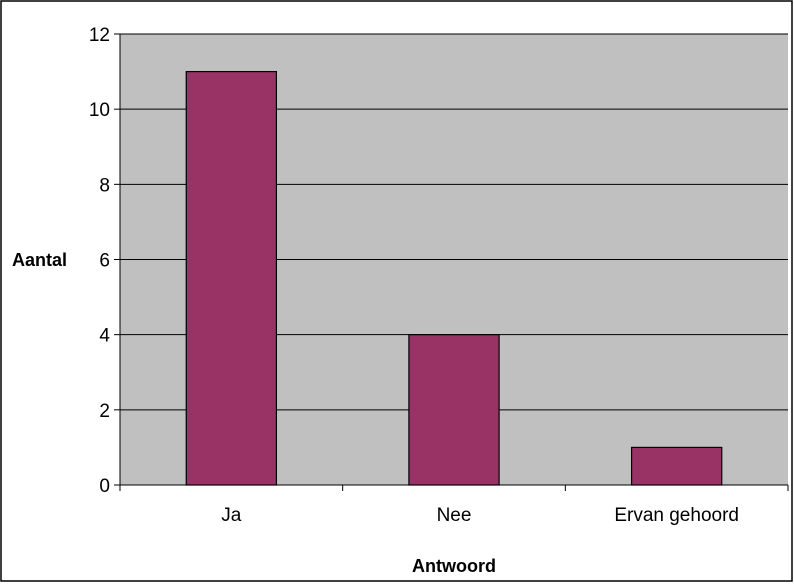 The image size is (794, 588). What do you see at coordinates (454, 410) in the screenshot?
I see `bar-nee` at bounding box center [454, 410].